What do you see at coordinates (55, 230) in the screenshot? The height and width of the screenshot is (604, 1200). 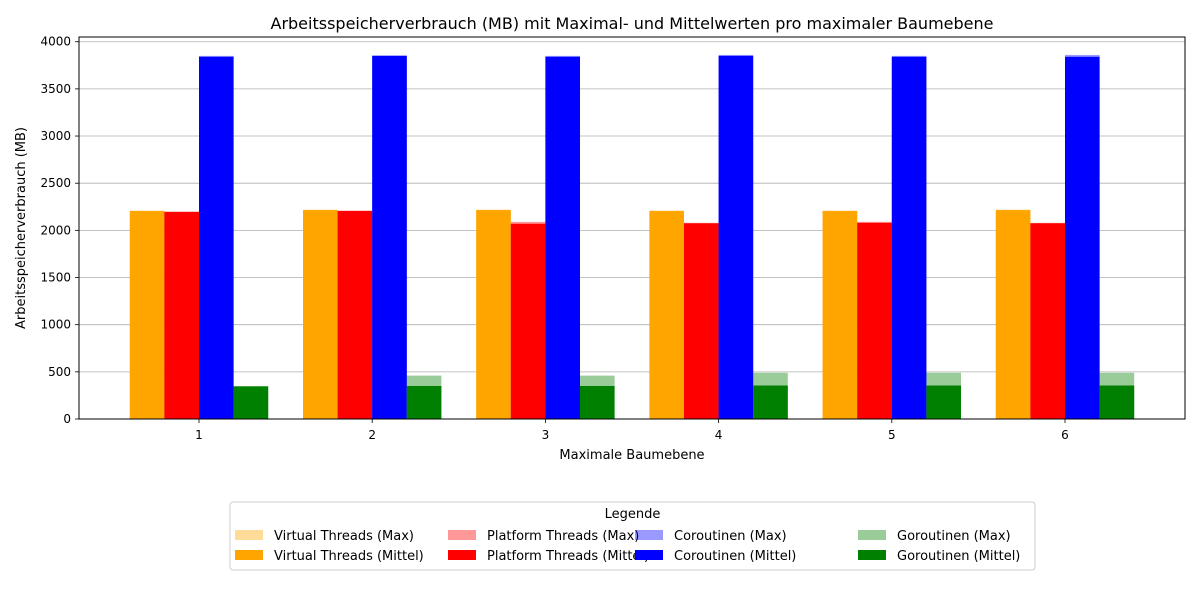 I see `y-tick-label: 2000` at bounding box center [55, 230].